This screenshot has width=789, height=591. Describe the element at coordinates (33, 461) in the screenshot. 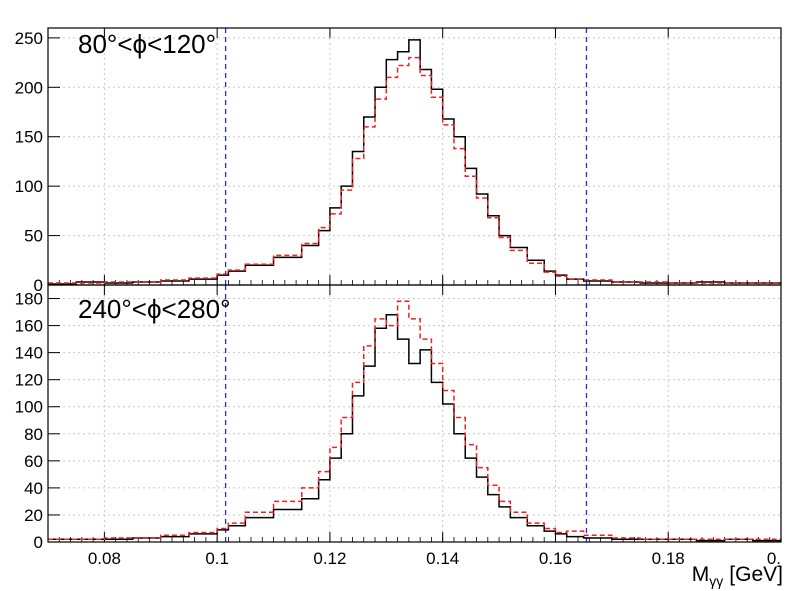

I see `y-tick-label: 60` at that location.